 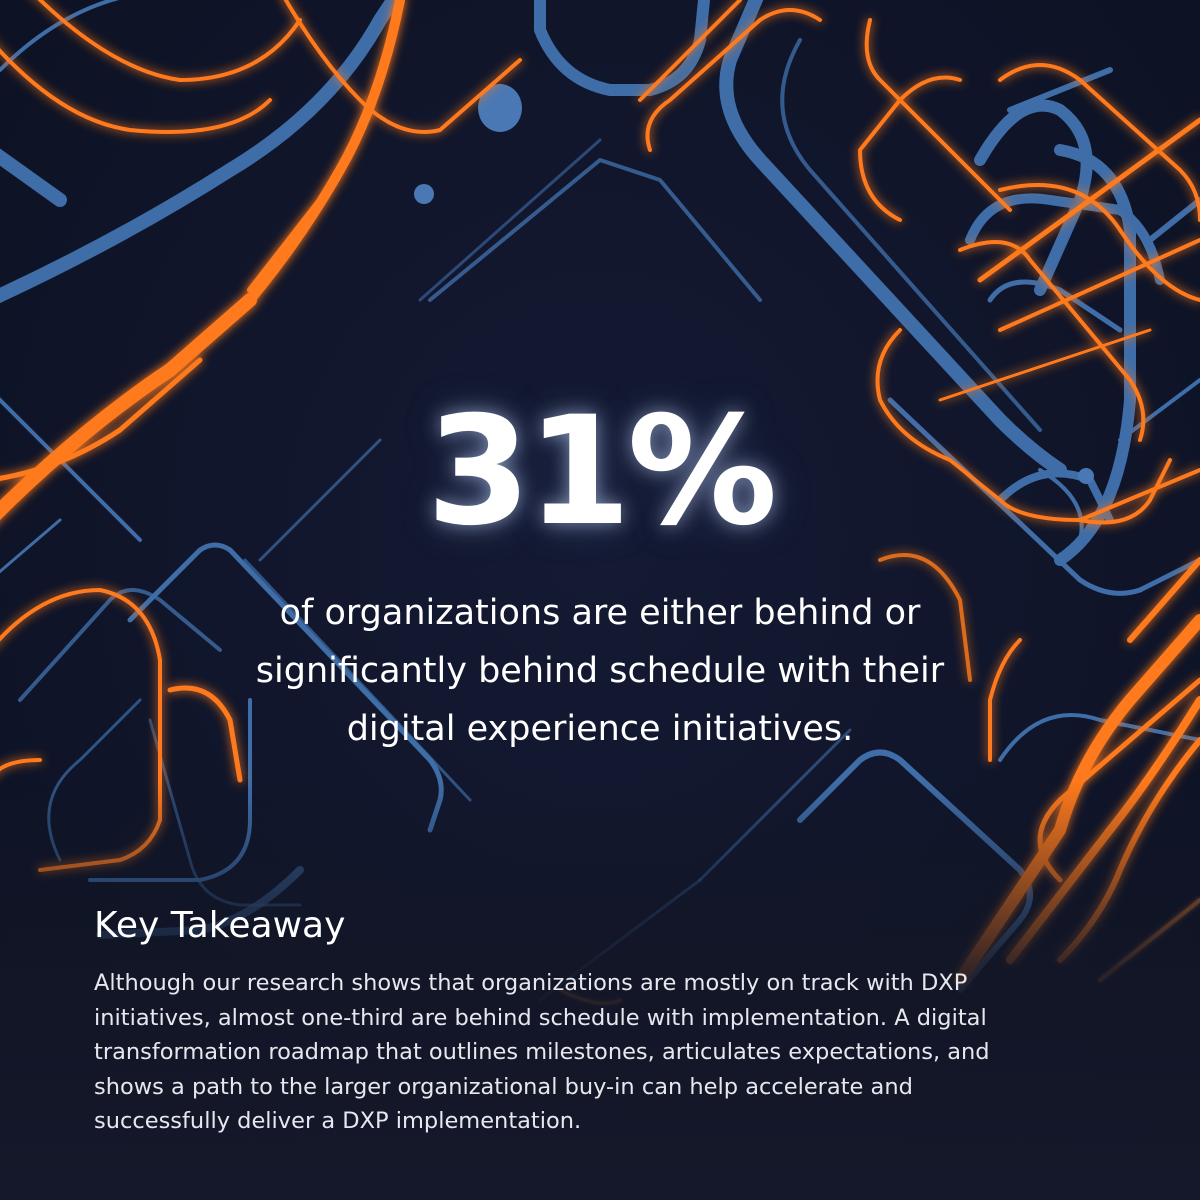 What do you see at coordinates (600, 613) in the screenshot?
I see `statistic-caption-line: of organizations are either behind or` at bounding box center [600, 613].